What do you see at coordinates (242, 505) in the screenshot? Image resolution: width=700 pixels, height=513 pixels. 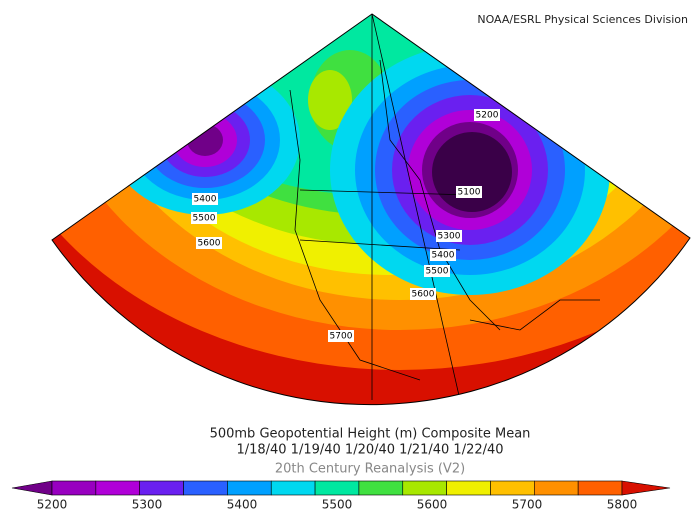 I see `colorbar-tick-label: 5400` at bounding box center [242, 505].